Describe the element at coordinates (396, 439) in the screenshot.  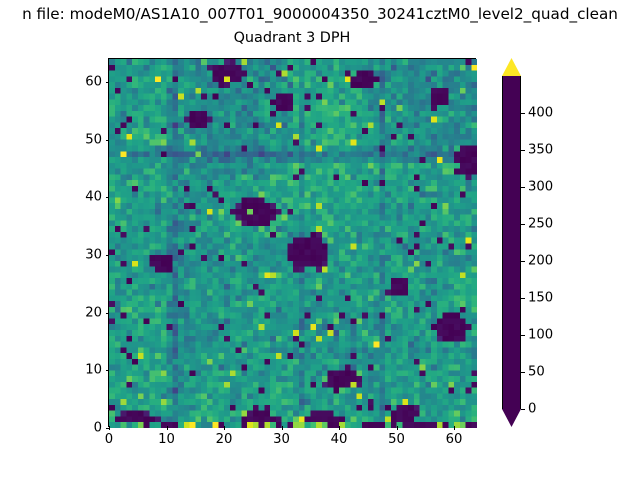
I see `x-tick-label: 50` at that location.